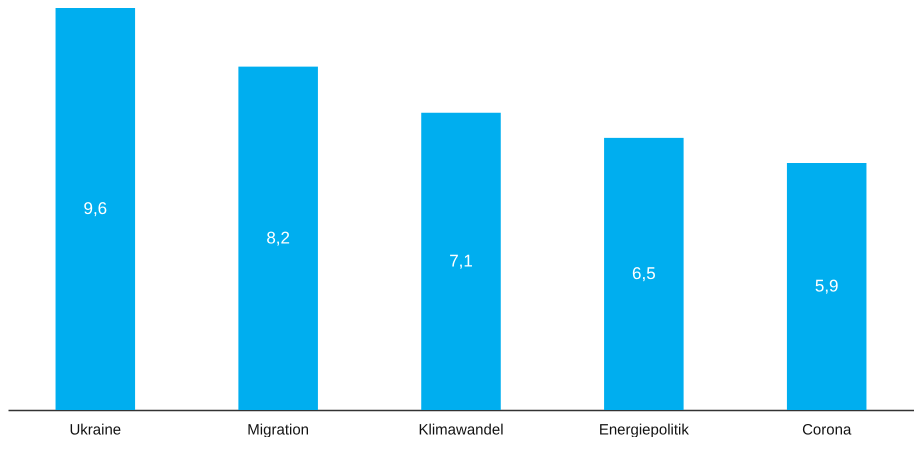 This screenshot has height=450, width=914. What do you see at coordinates (95, 430) in the screenshot?
I see `x-tick-label: Ukraine` at bounding box center [95, 430].